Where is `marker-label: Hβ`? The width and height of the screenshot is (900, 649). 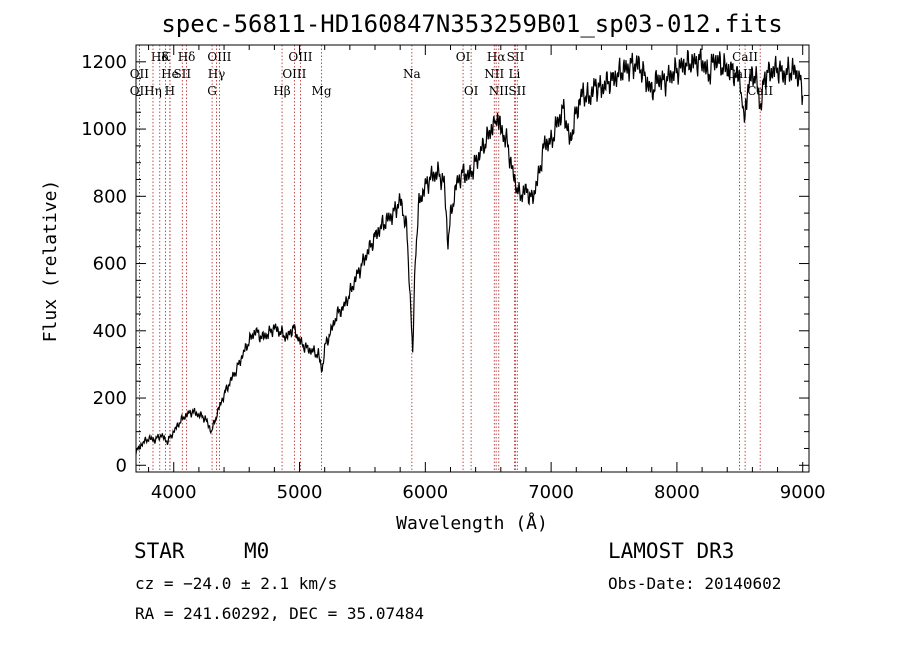
marker-label: Hβ is located at coordinates (281, 91).